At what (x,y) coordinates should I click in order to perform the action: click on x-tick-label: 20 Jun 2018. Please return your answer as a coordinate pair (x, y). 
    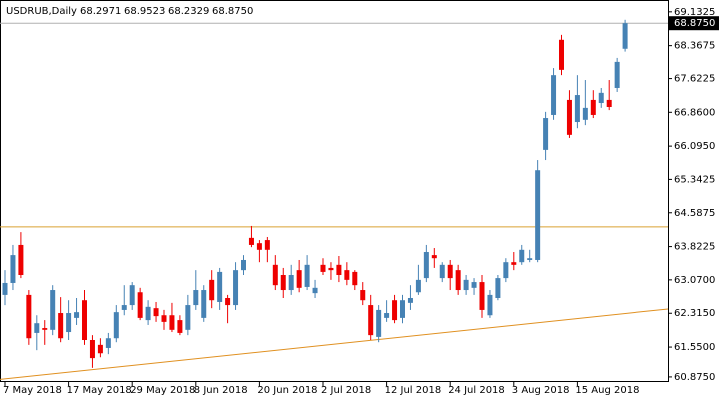
    Looking at the image, I should click on (287, 390).